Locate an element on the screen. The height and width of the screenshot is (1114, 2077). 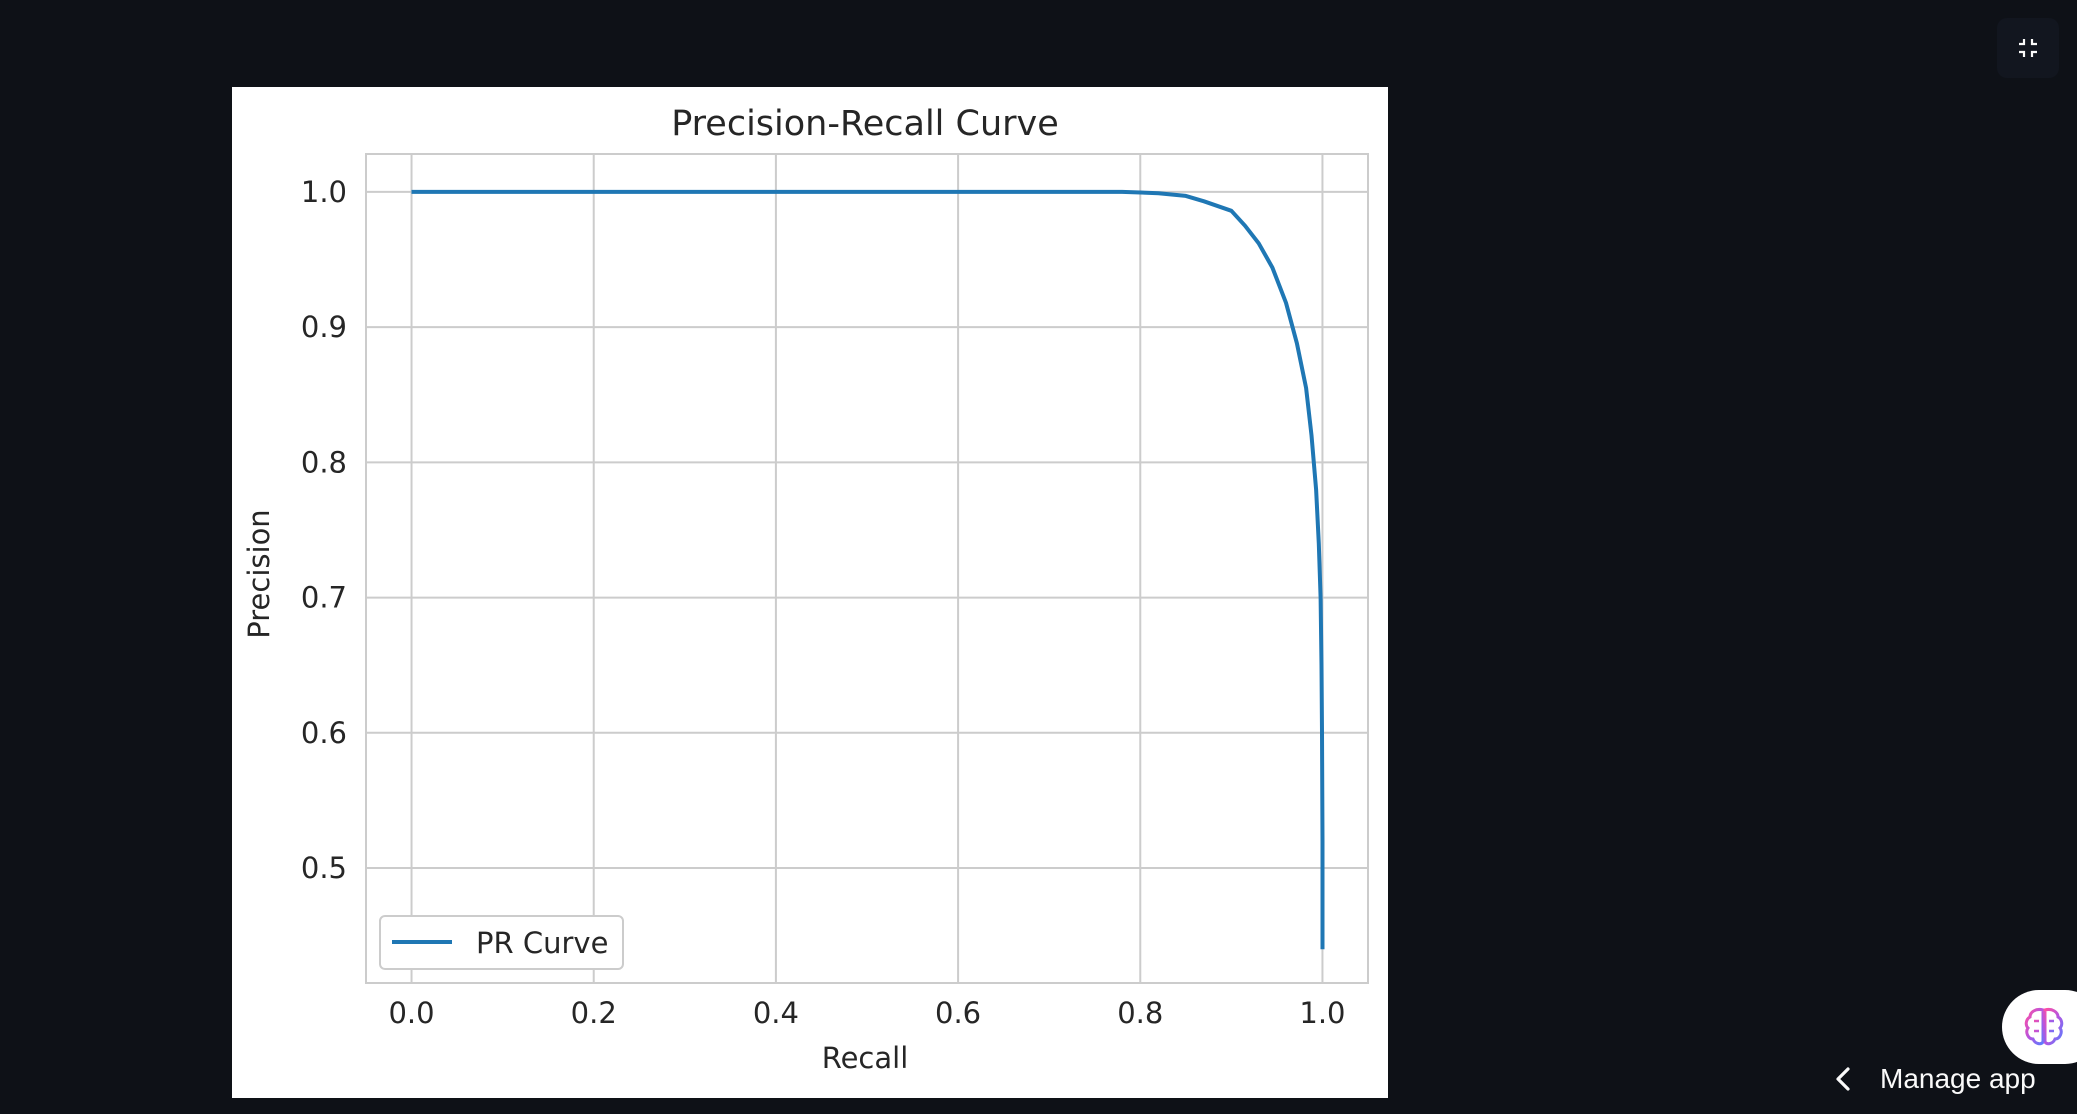
x-axis-label: Recall is located at coordinates (865, 1058).